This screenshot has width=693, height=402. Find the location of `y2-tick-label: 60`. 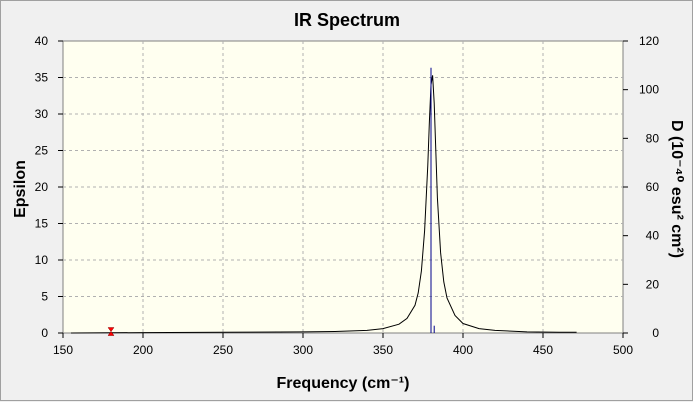

y2-tick-label: 60 is located at coordinates (653, 187).